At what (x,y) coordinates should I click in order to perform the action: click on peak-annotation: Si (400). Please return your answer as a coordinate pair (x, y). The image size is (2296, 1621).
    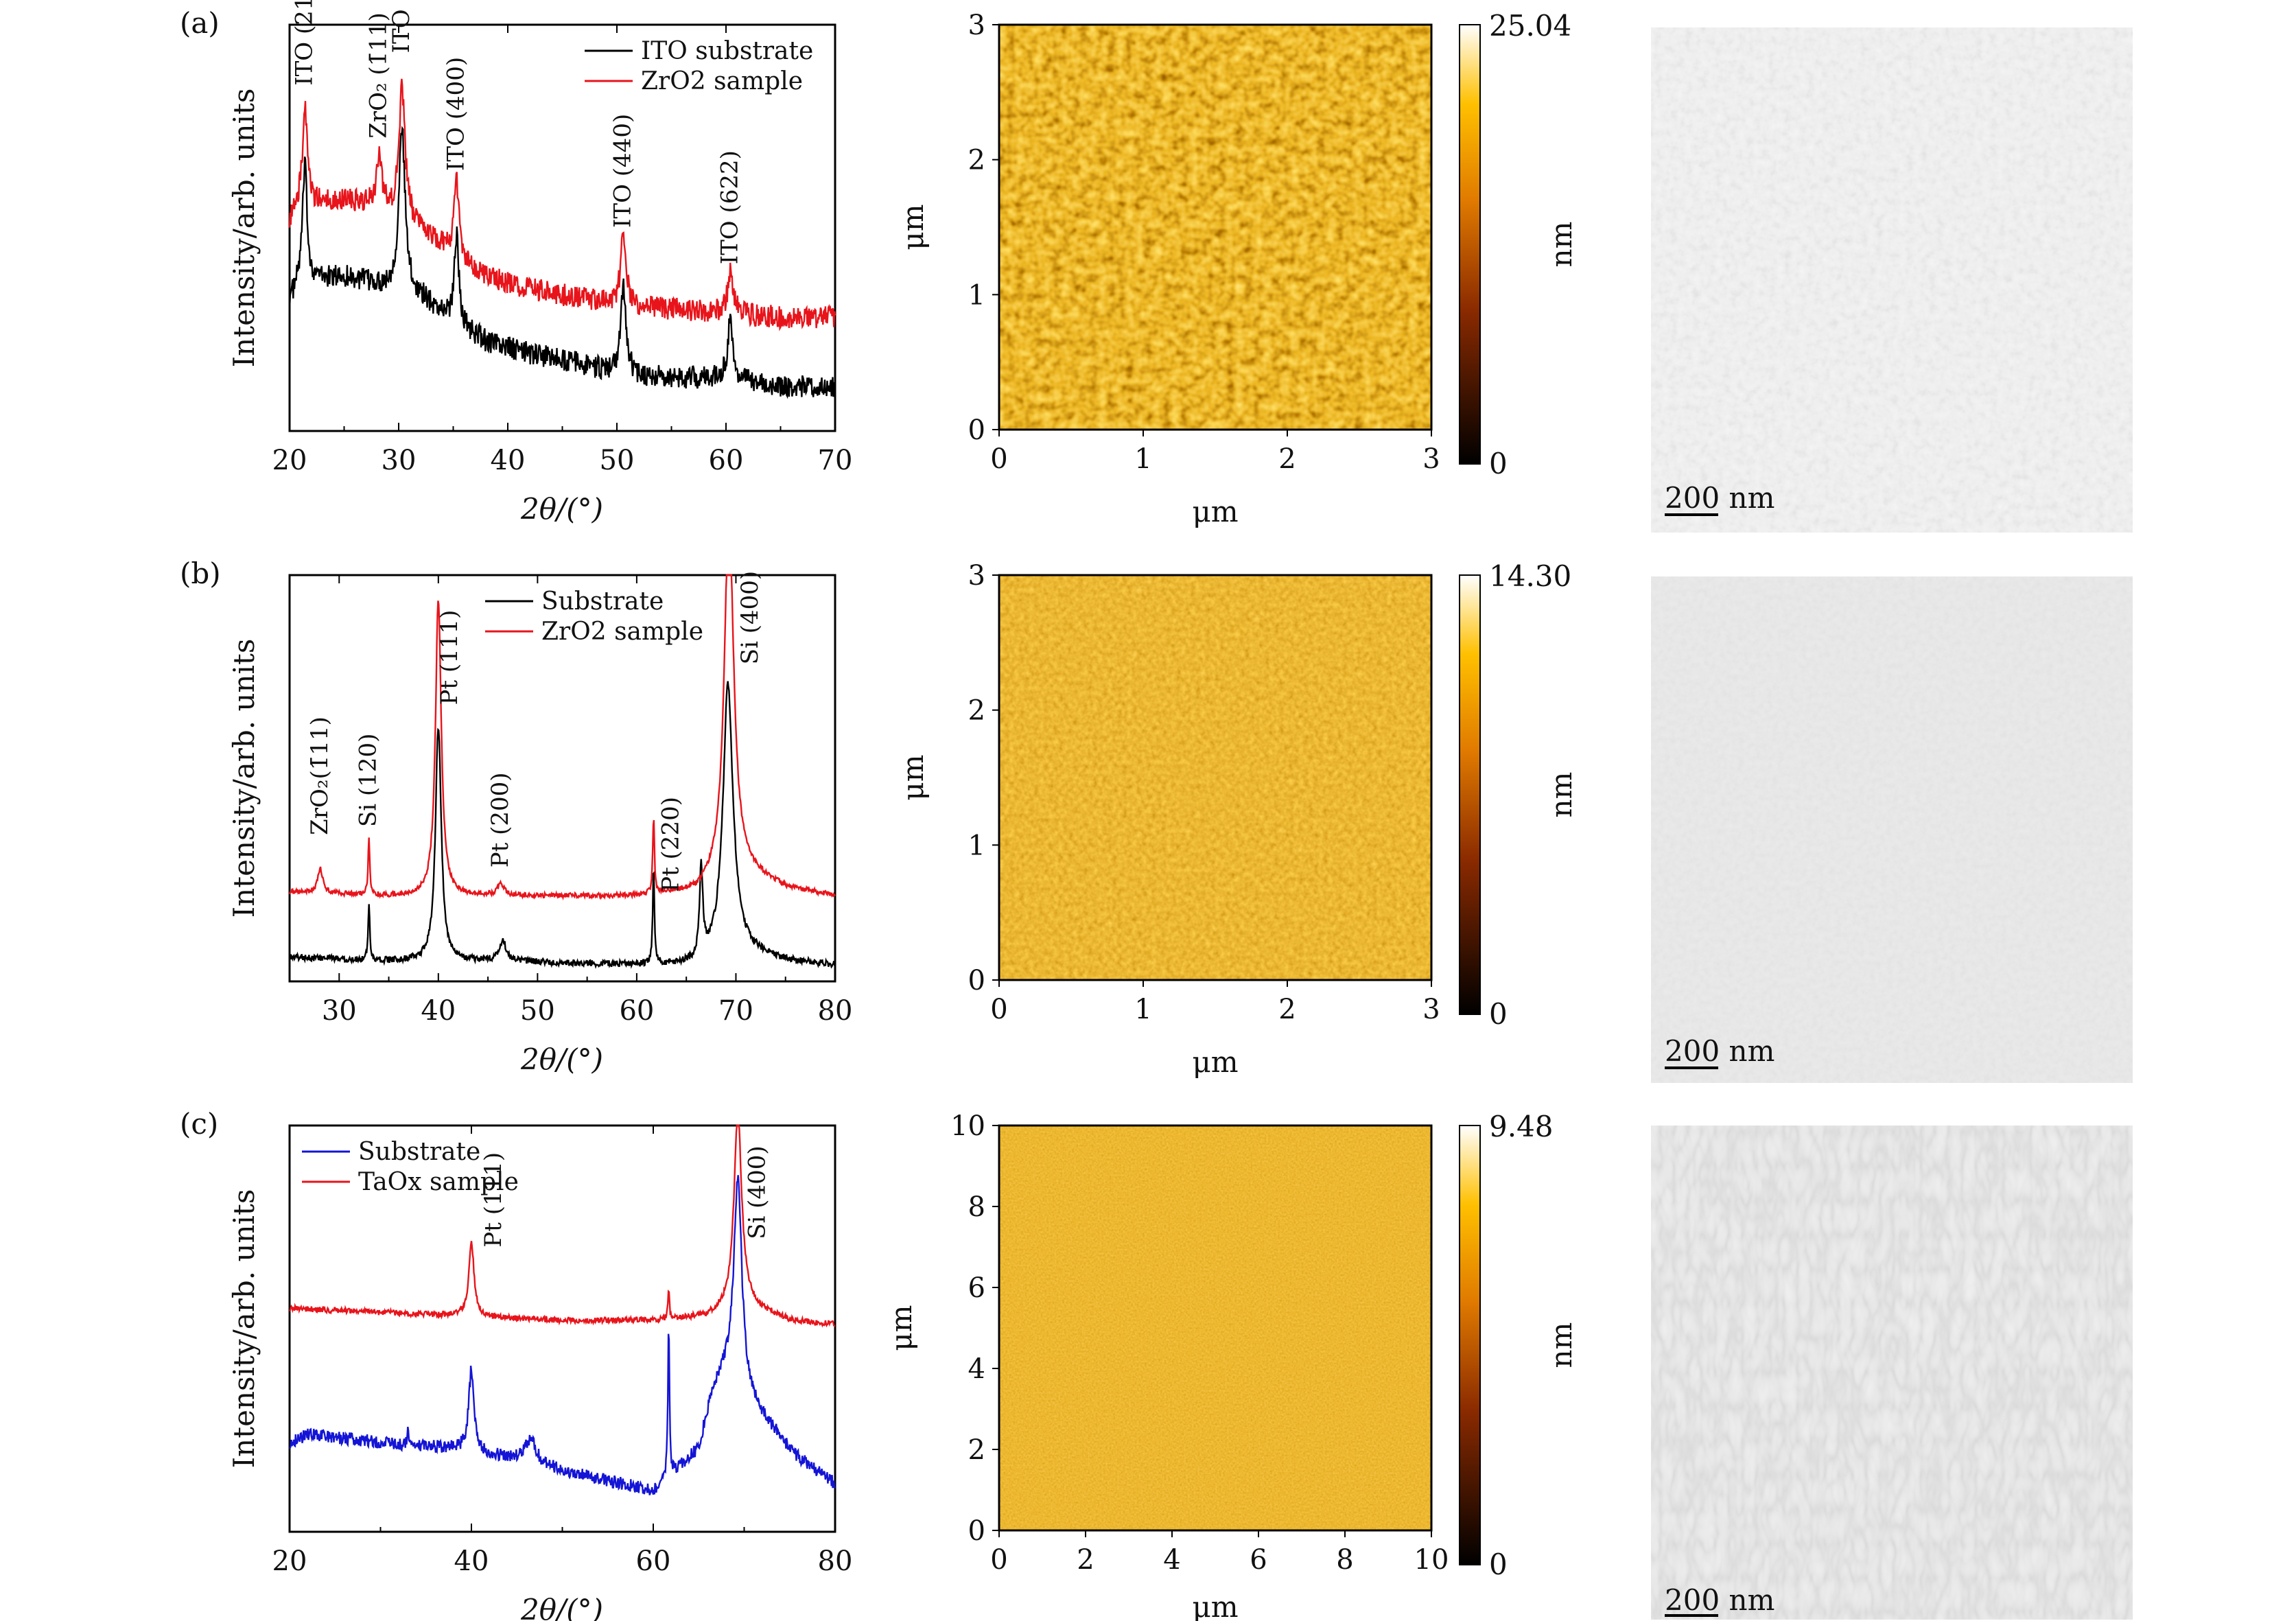
    Looking at the image, I should click on (757, 1192).